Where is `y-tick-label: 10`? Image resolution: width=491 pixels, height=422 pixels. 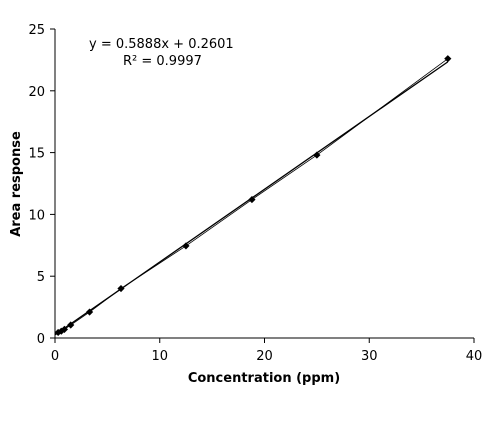 y-tick-label: 10 is located at coordinates (36, 215).